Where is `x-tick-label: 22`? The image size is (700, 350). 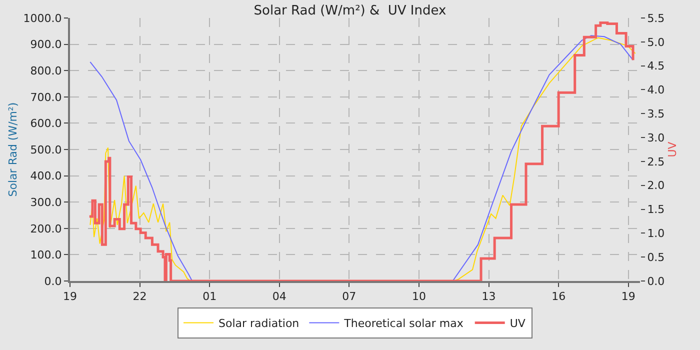
x-tick-label: 22 is located at coordinates (139, 297).